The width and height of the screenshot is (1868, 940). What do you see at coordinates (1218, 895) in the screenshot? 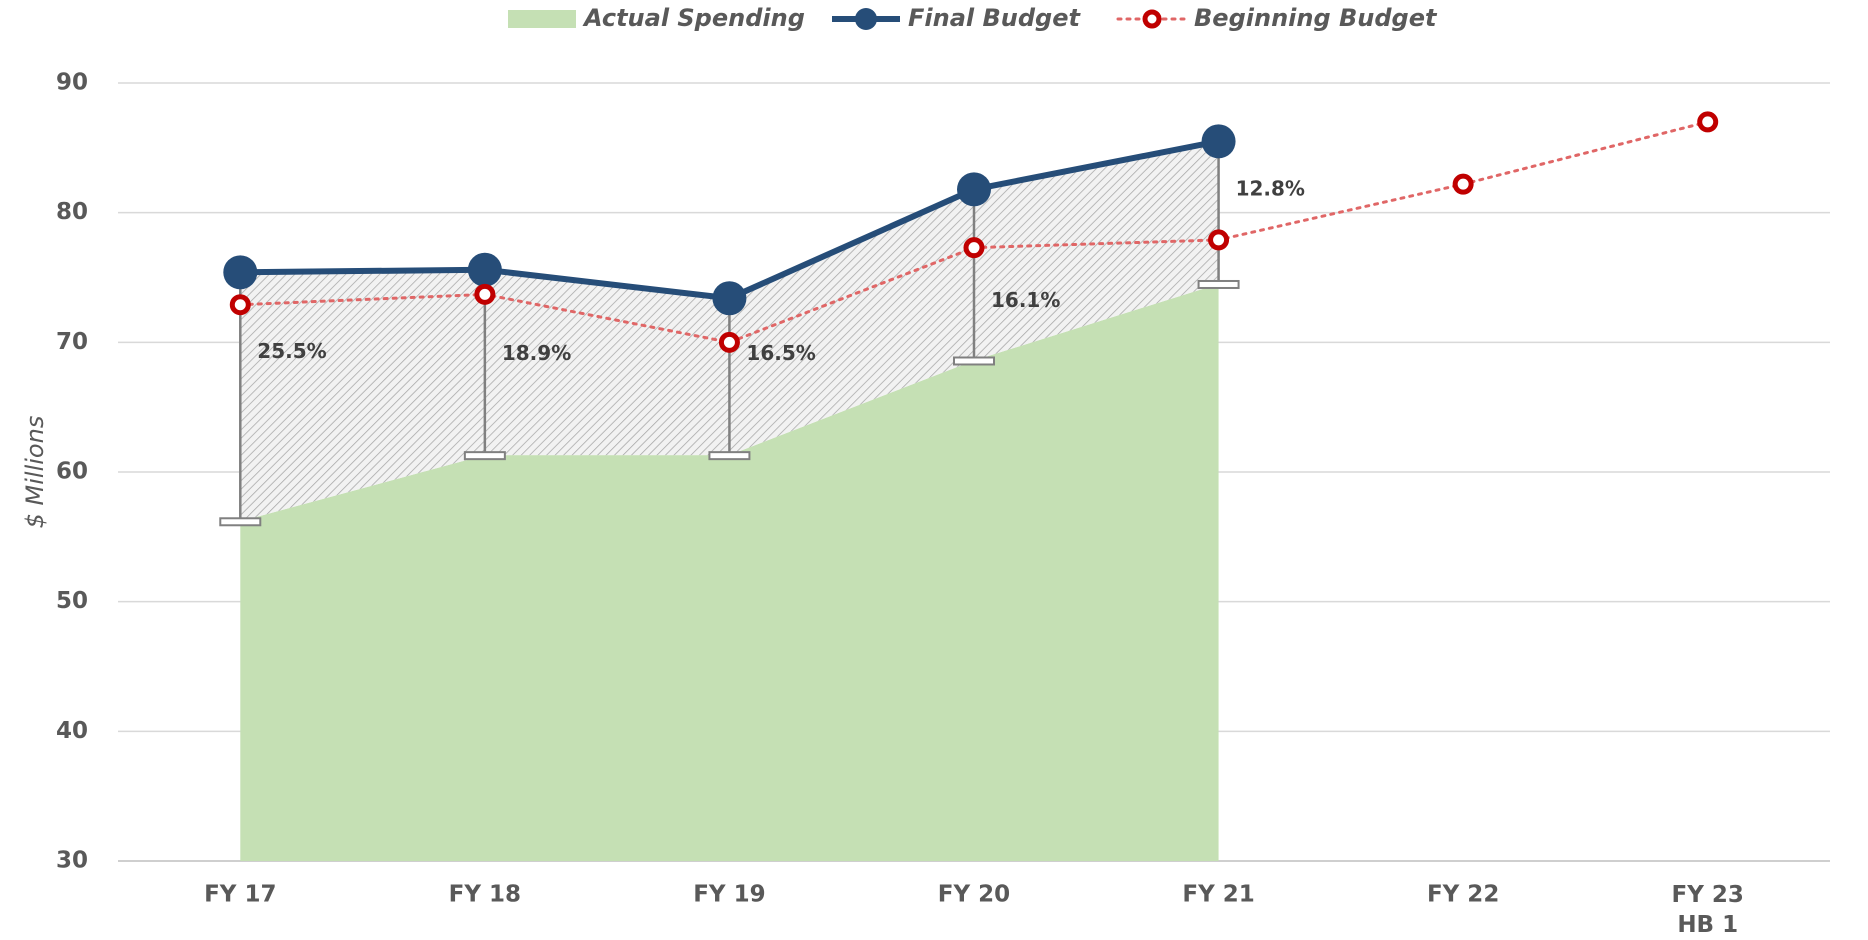
I see `x-tick-label: FY 21` at bounding box center [1218, 895].